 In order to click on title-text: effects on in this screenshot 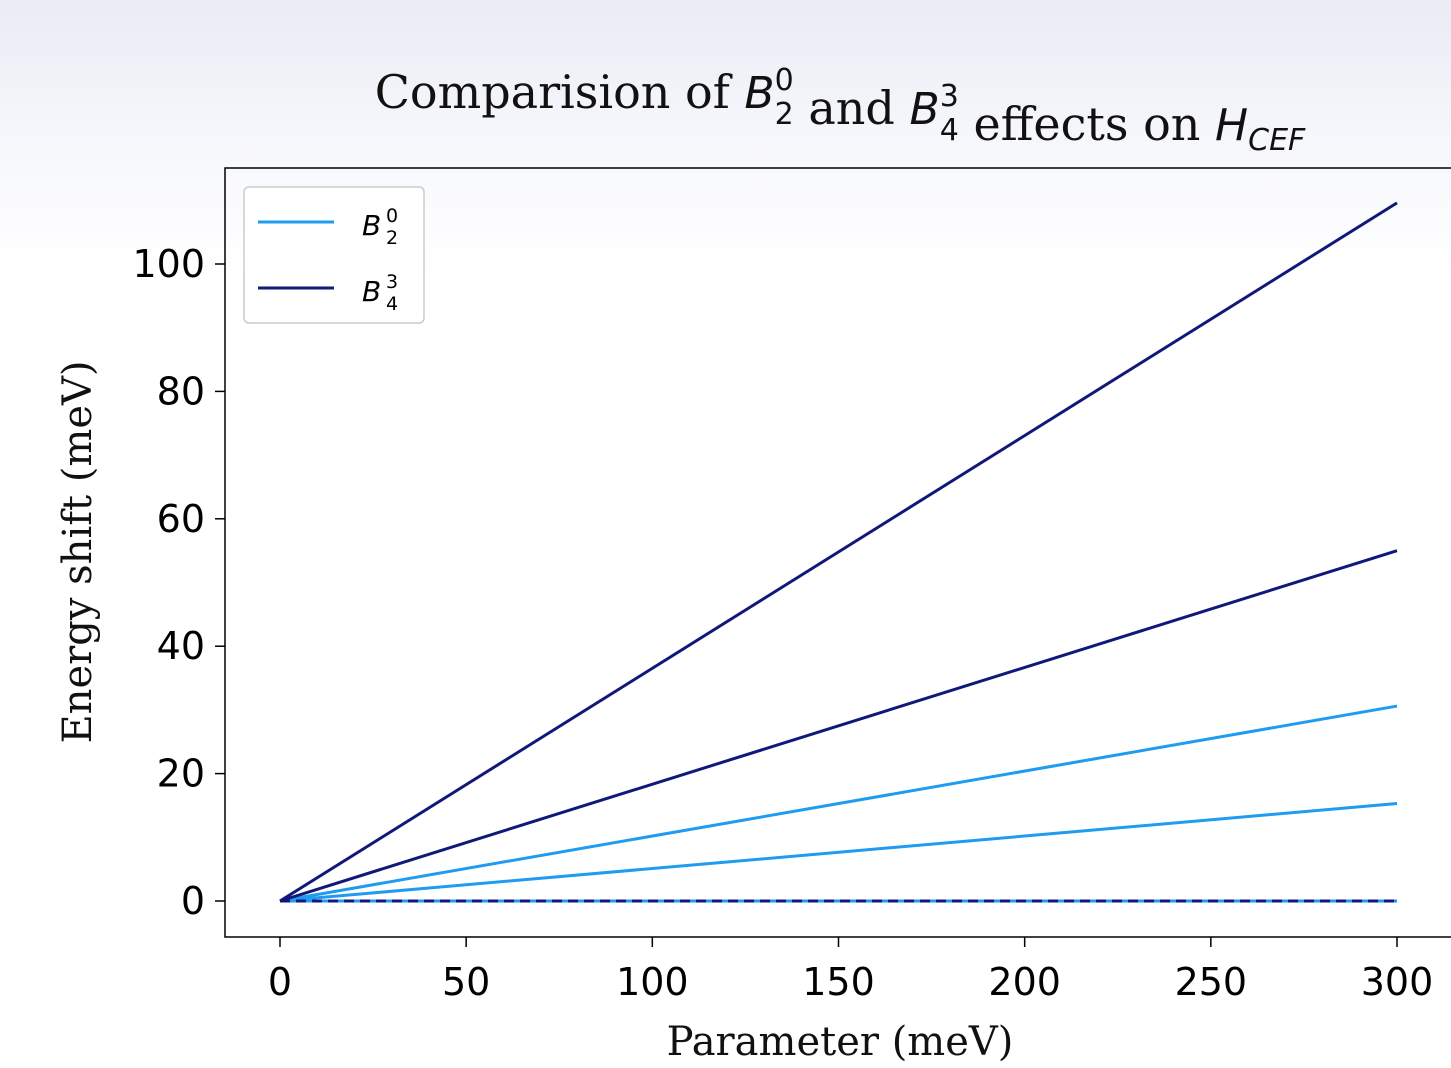, I will do `click(1087, 124)`.